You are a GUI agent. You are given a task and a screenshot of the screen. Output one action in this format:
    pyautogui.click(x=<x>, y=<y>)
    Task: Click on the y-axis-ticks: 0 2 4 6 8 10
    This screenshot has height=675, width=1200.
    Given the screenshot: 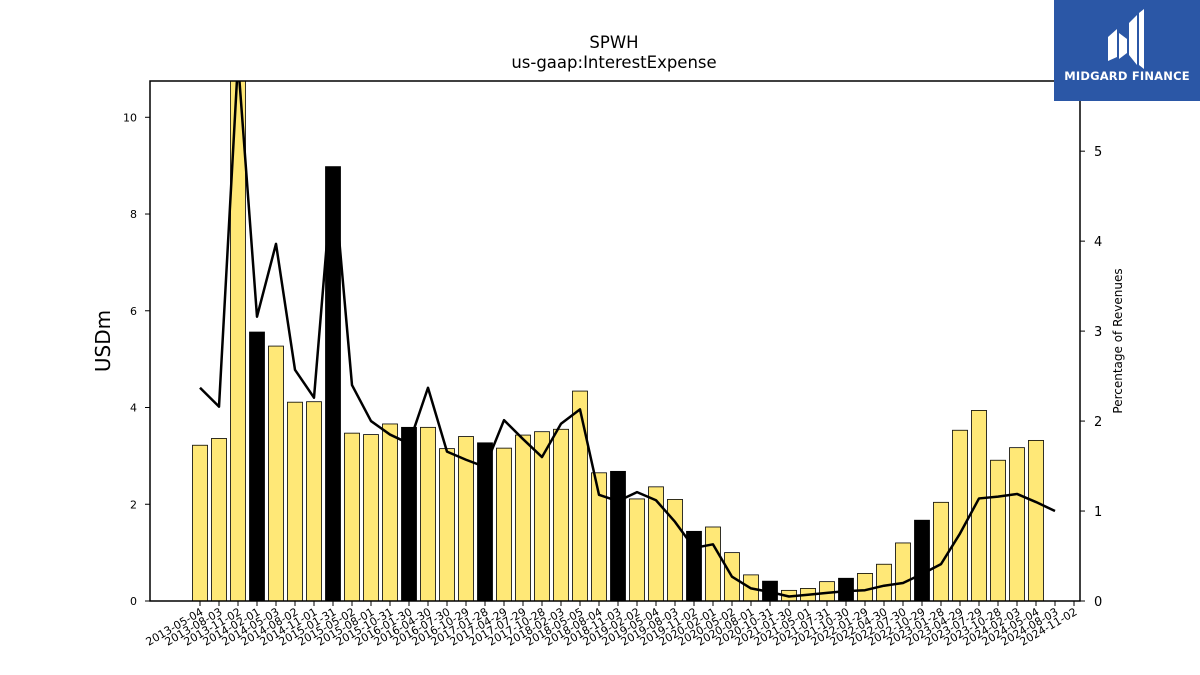 What is the action you would take?
    pyautogui.click(x=136, y=359)
    